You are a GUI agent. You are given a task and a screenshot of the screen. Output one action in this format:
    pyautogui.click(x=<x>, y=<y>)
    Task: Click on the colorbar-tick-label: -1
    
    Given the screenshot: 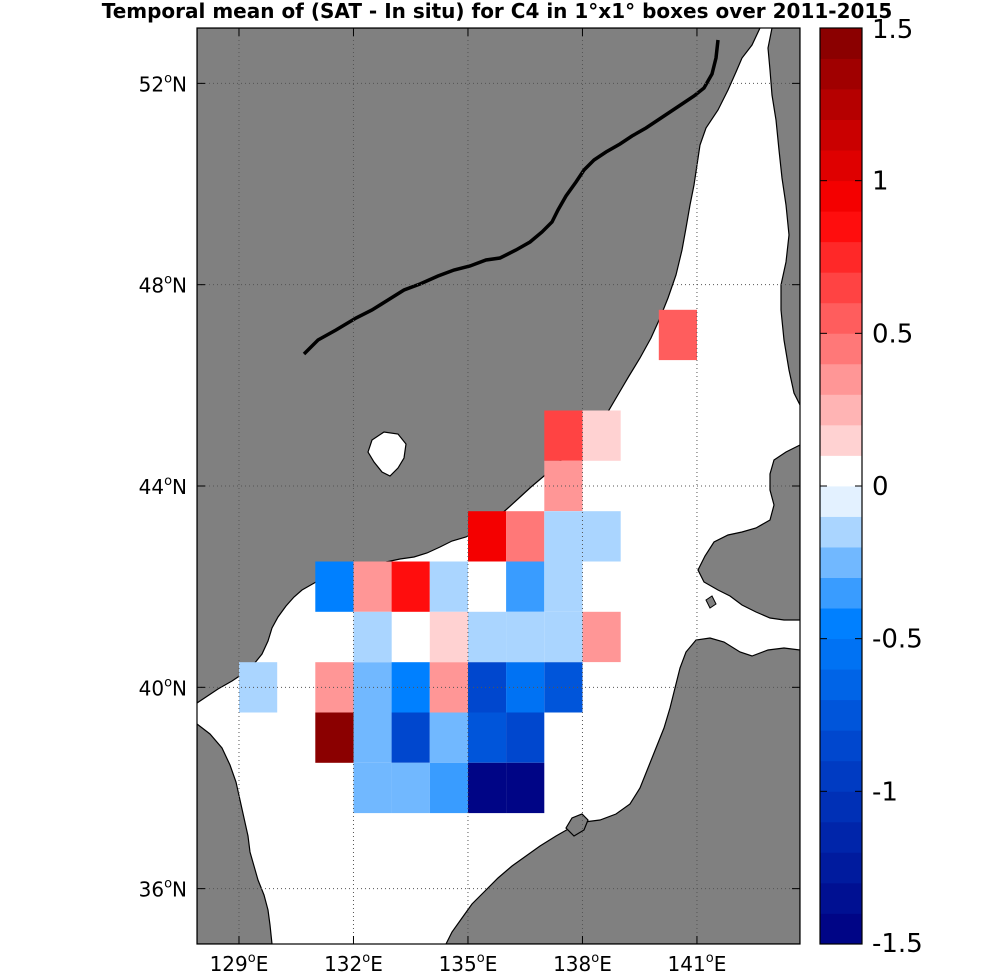 What is the action you would take?
    pyautogui.click(x=885, y=792)
    